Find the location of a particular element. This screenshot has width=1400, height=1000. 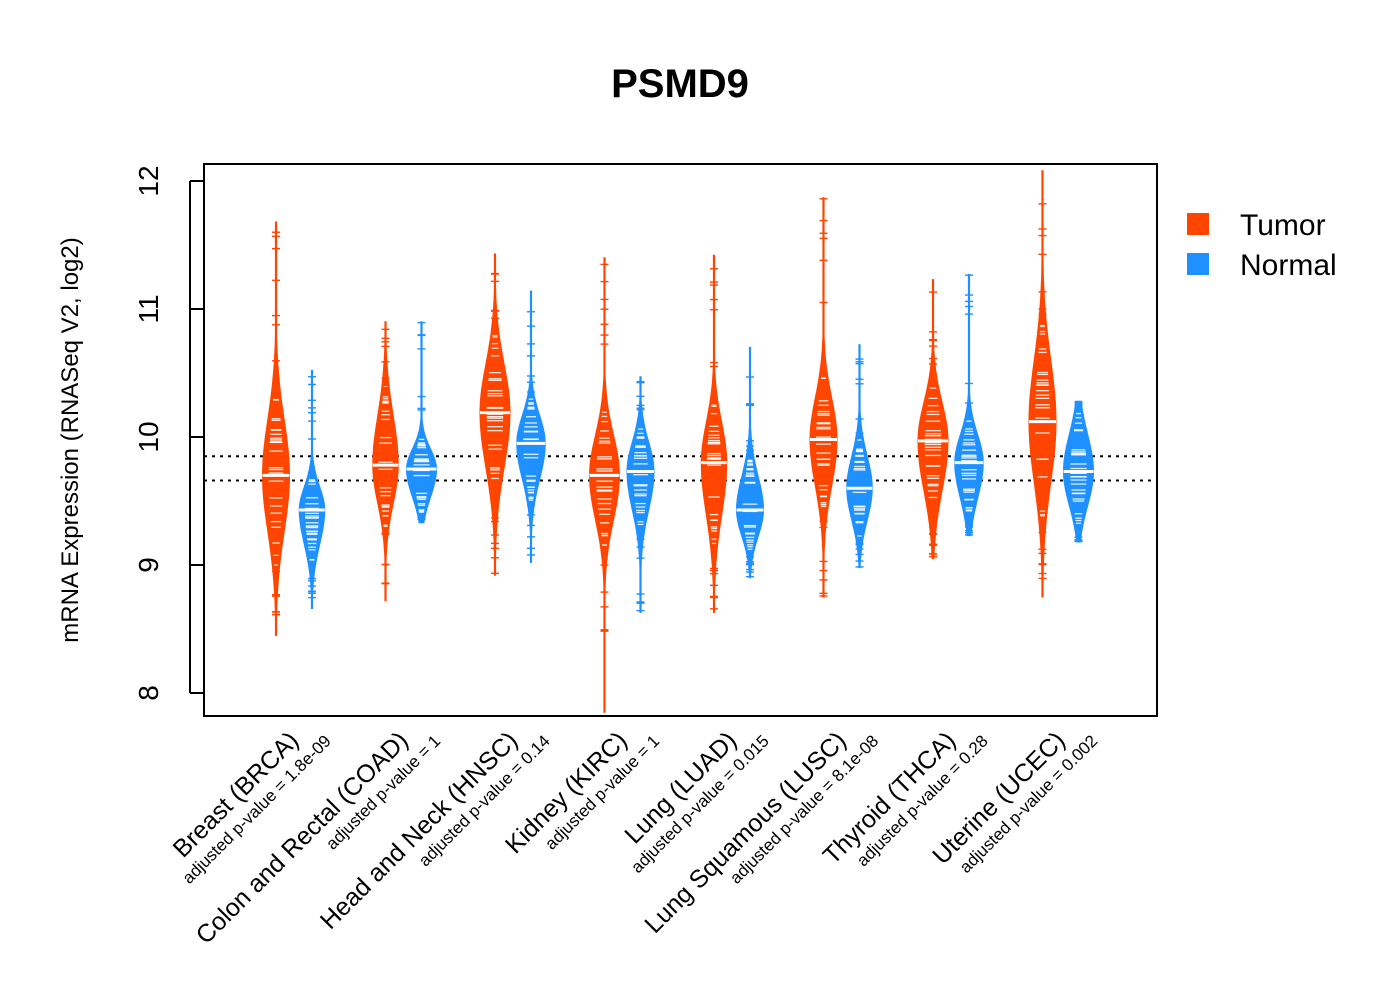

legend: Tumor Normal is located at coordinates (1262, 245).